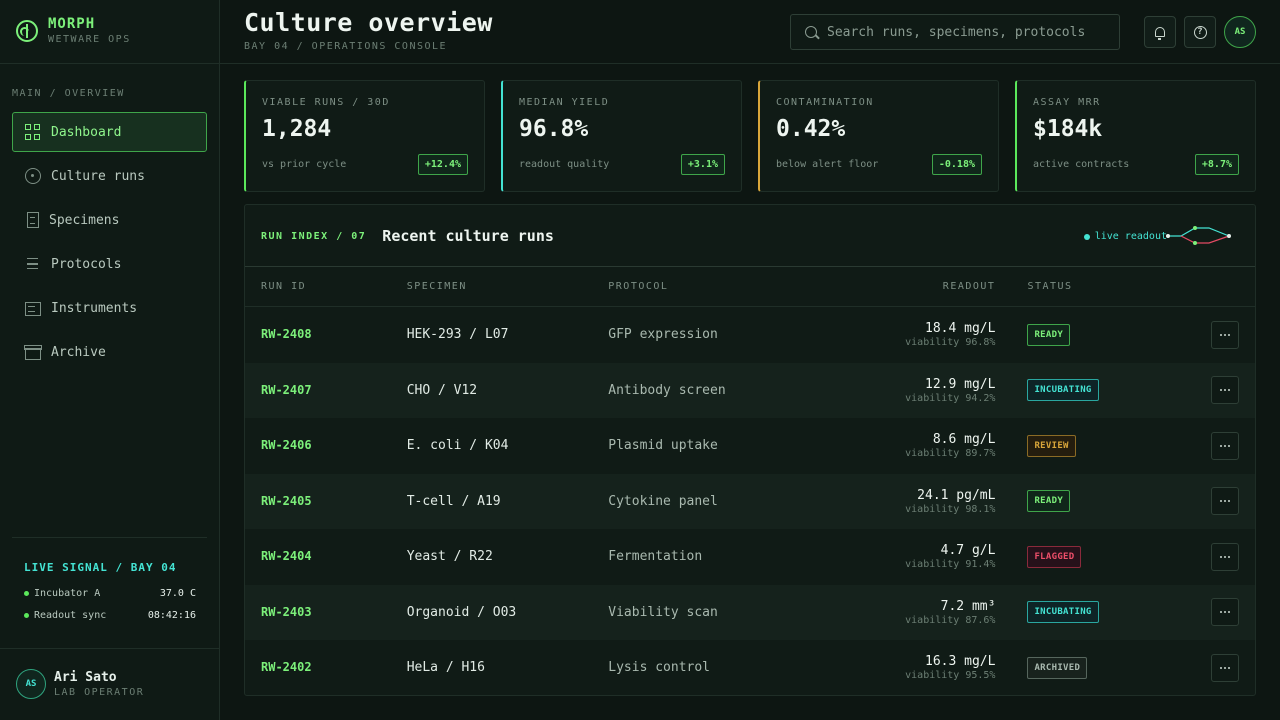 This screenshot has height=720, width=1280. I want to click on protocol-cell: Plasmid uptake, so click(663, 446).